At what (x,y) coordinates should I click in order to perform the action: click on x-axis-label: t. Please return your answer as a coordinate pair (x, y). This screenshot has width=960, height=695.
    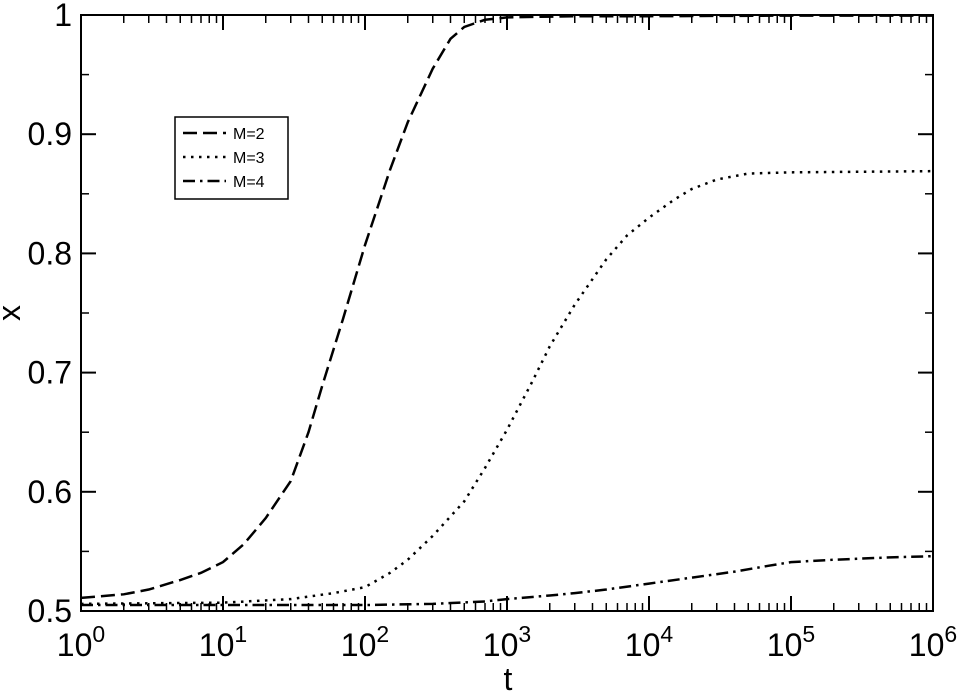
    Looking at the image, I should click on (508, 678).